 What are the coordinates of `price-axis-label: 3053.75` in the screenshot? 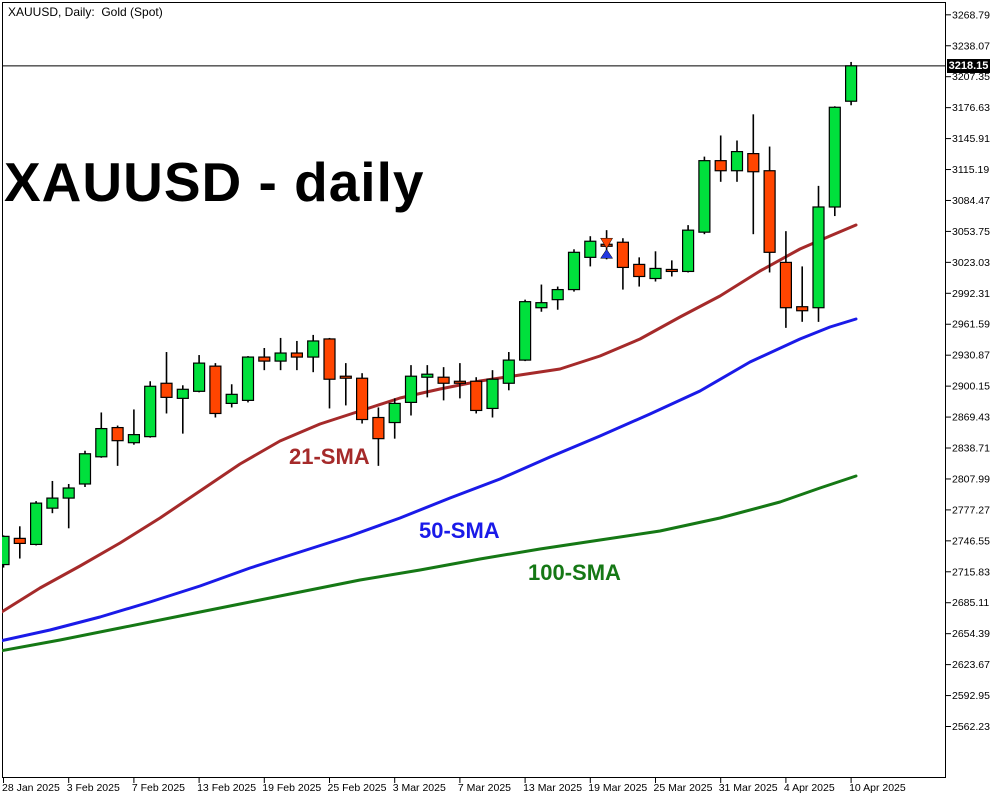 It's located at (971, 232).